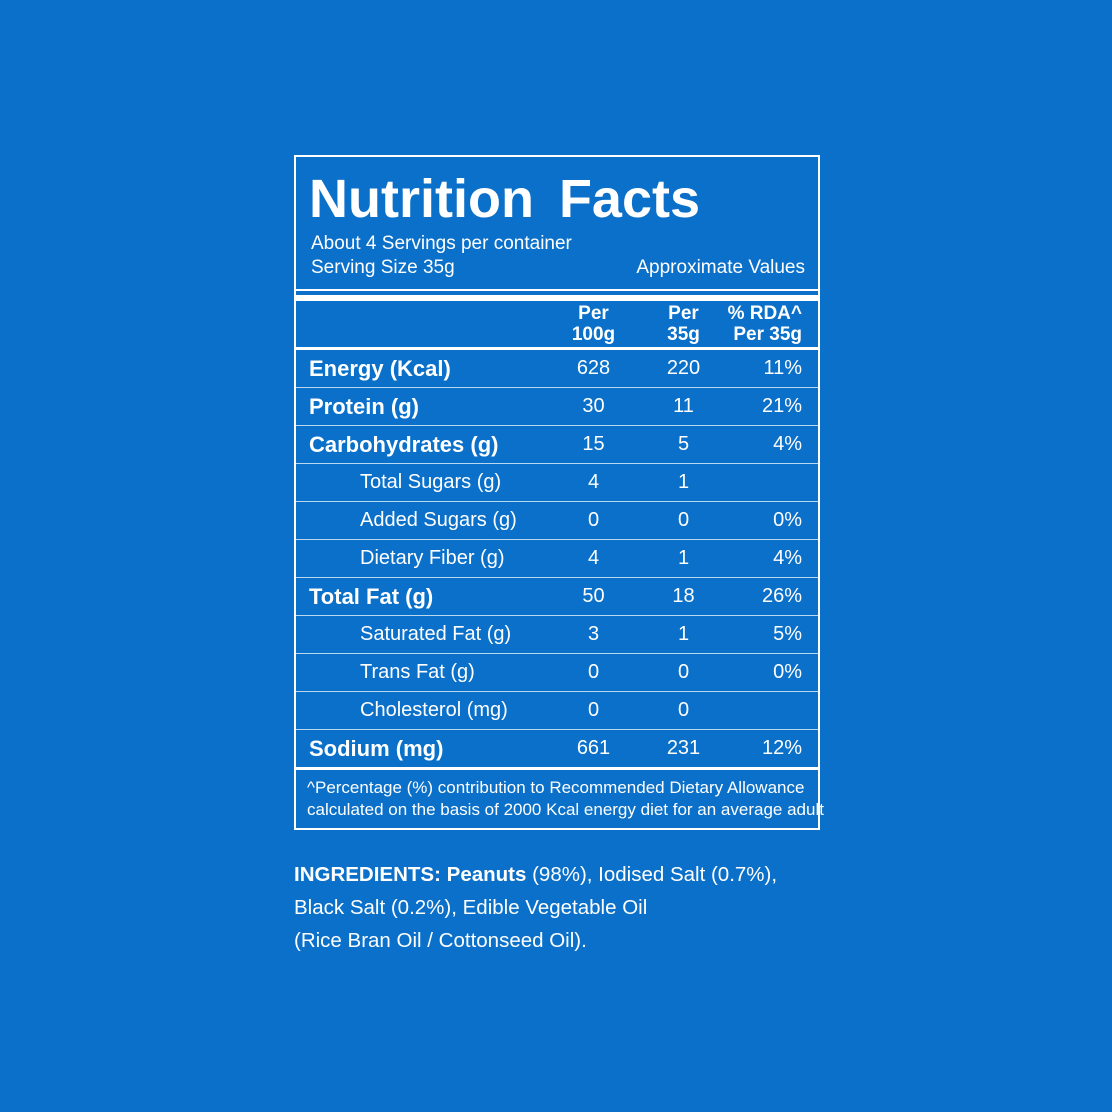 The width and height of the screenshot is (1112, 1112). I want to click on row-protein: Protein (g) 30 11 21%, so click(557, 406).